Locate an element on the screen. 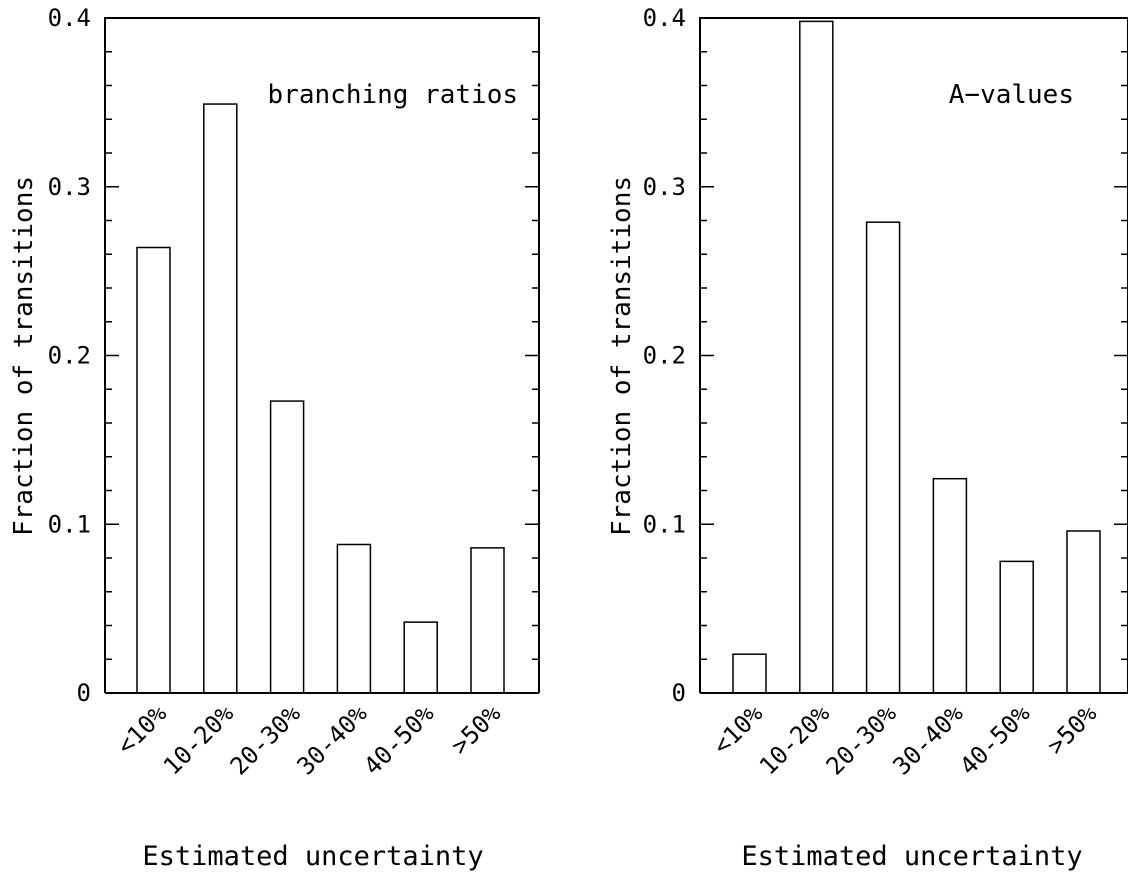 This screenshot has width=1128, height=873. chart-annotation: A−values is located at coordinates (1011, 95).